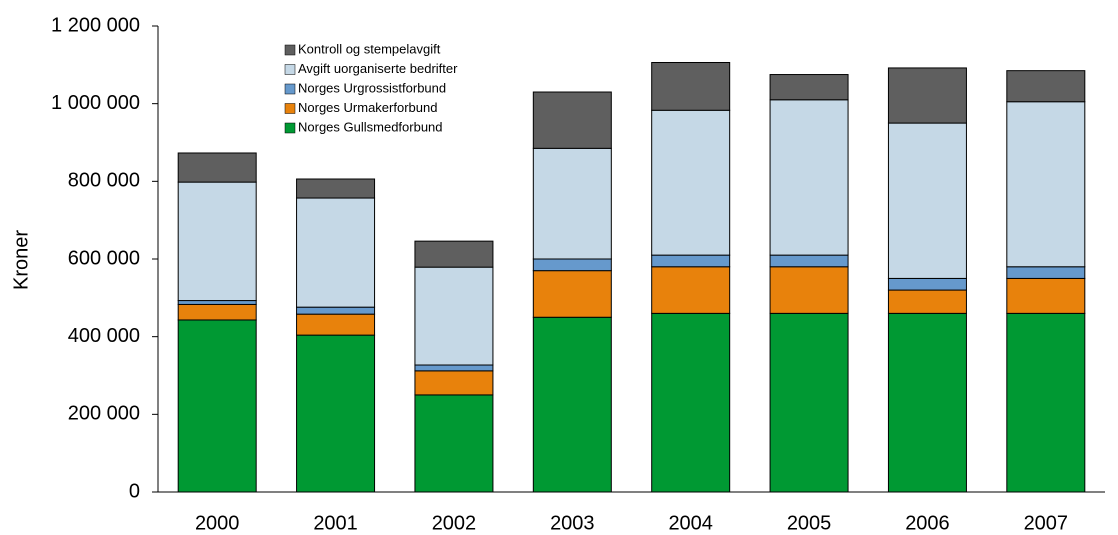 Image resolution: width=1118 pixels, height=535 pixels. I want to click on x-tick-label: 2005, so click(809, 523).